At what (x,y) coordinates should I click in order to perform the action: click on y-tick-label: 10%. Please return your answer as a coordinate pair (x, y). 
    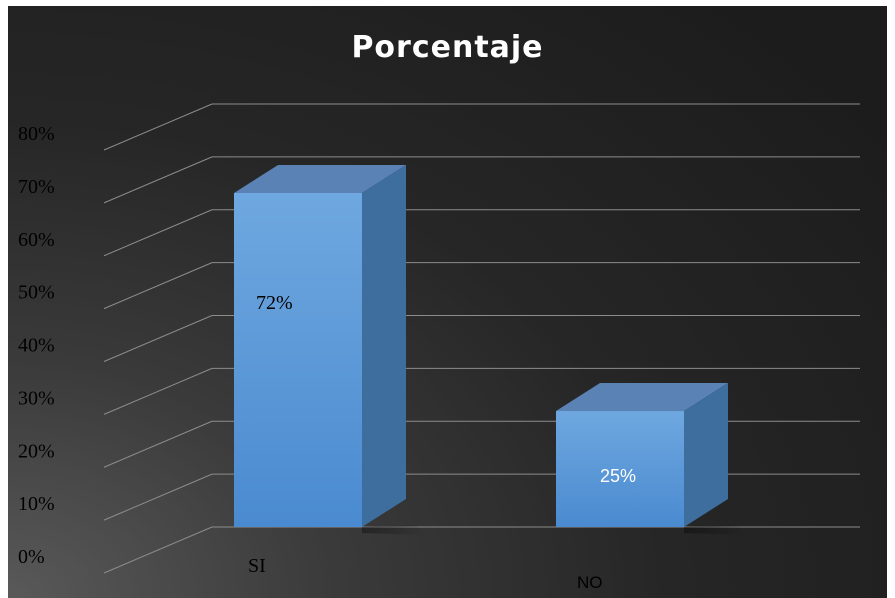
    Looking at the image, I should click on (36, 504).